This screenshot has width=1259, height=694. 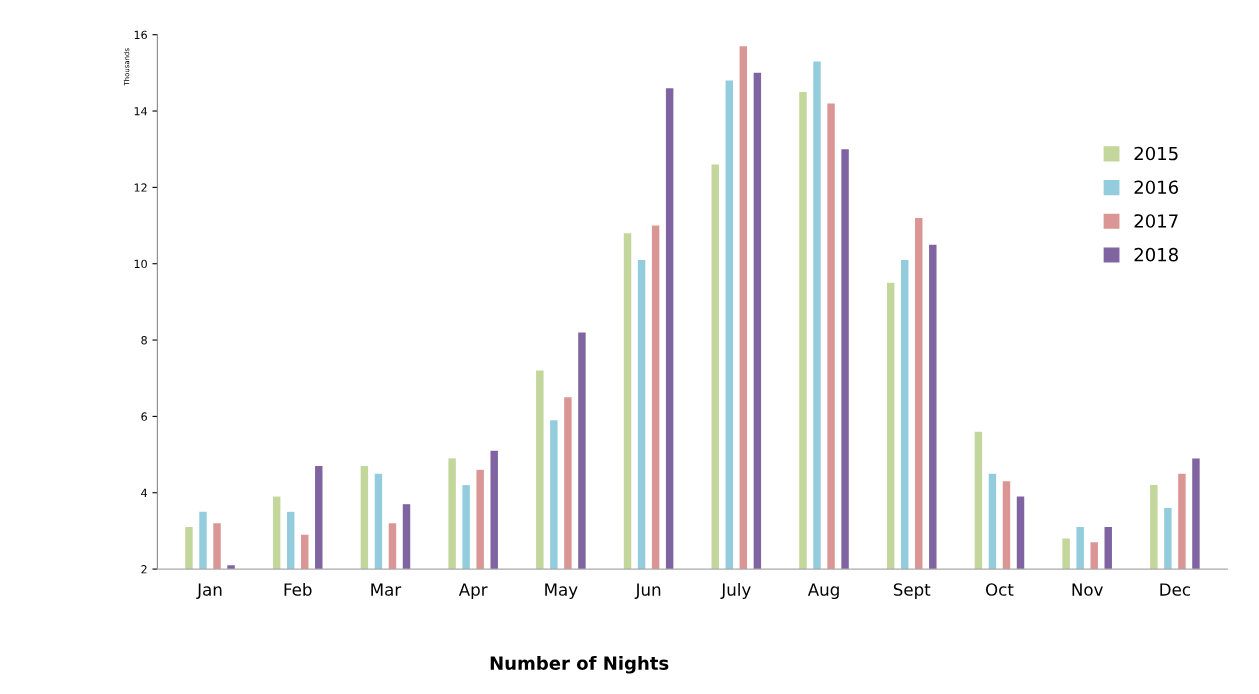 What do you see at coordinates (647, 591) in the screenshot?
I see `x-tick-label: Jun` at bounding box center [647, 591].